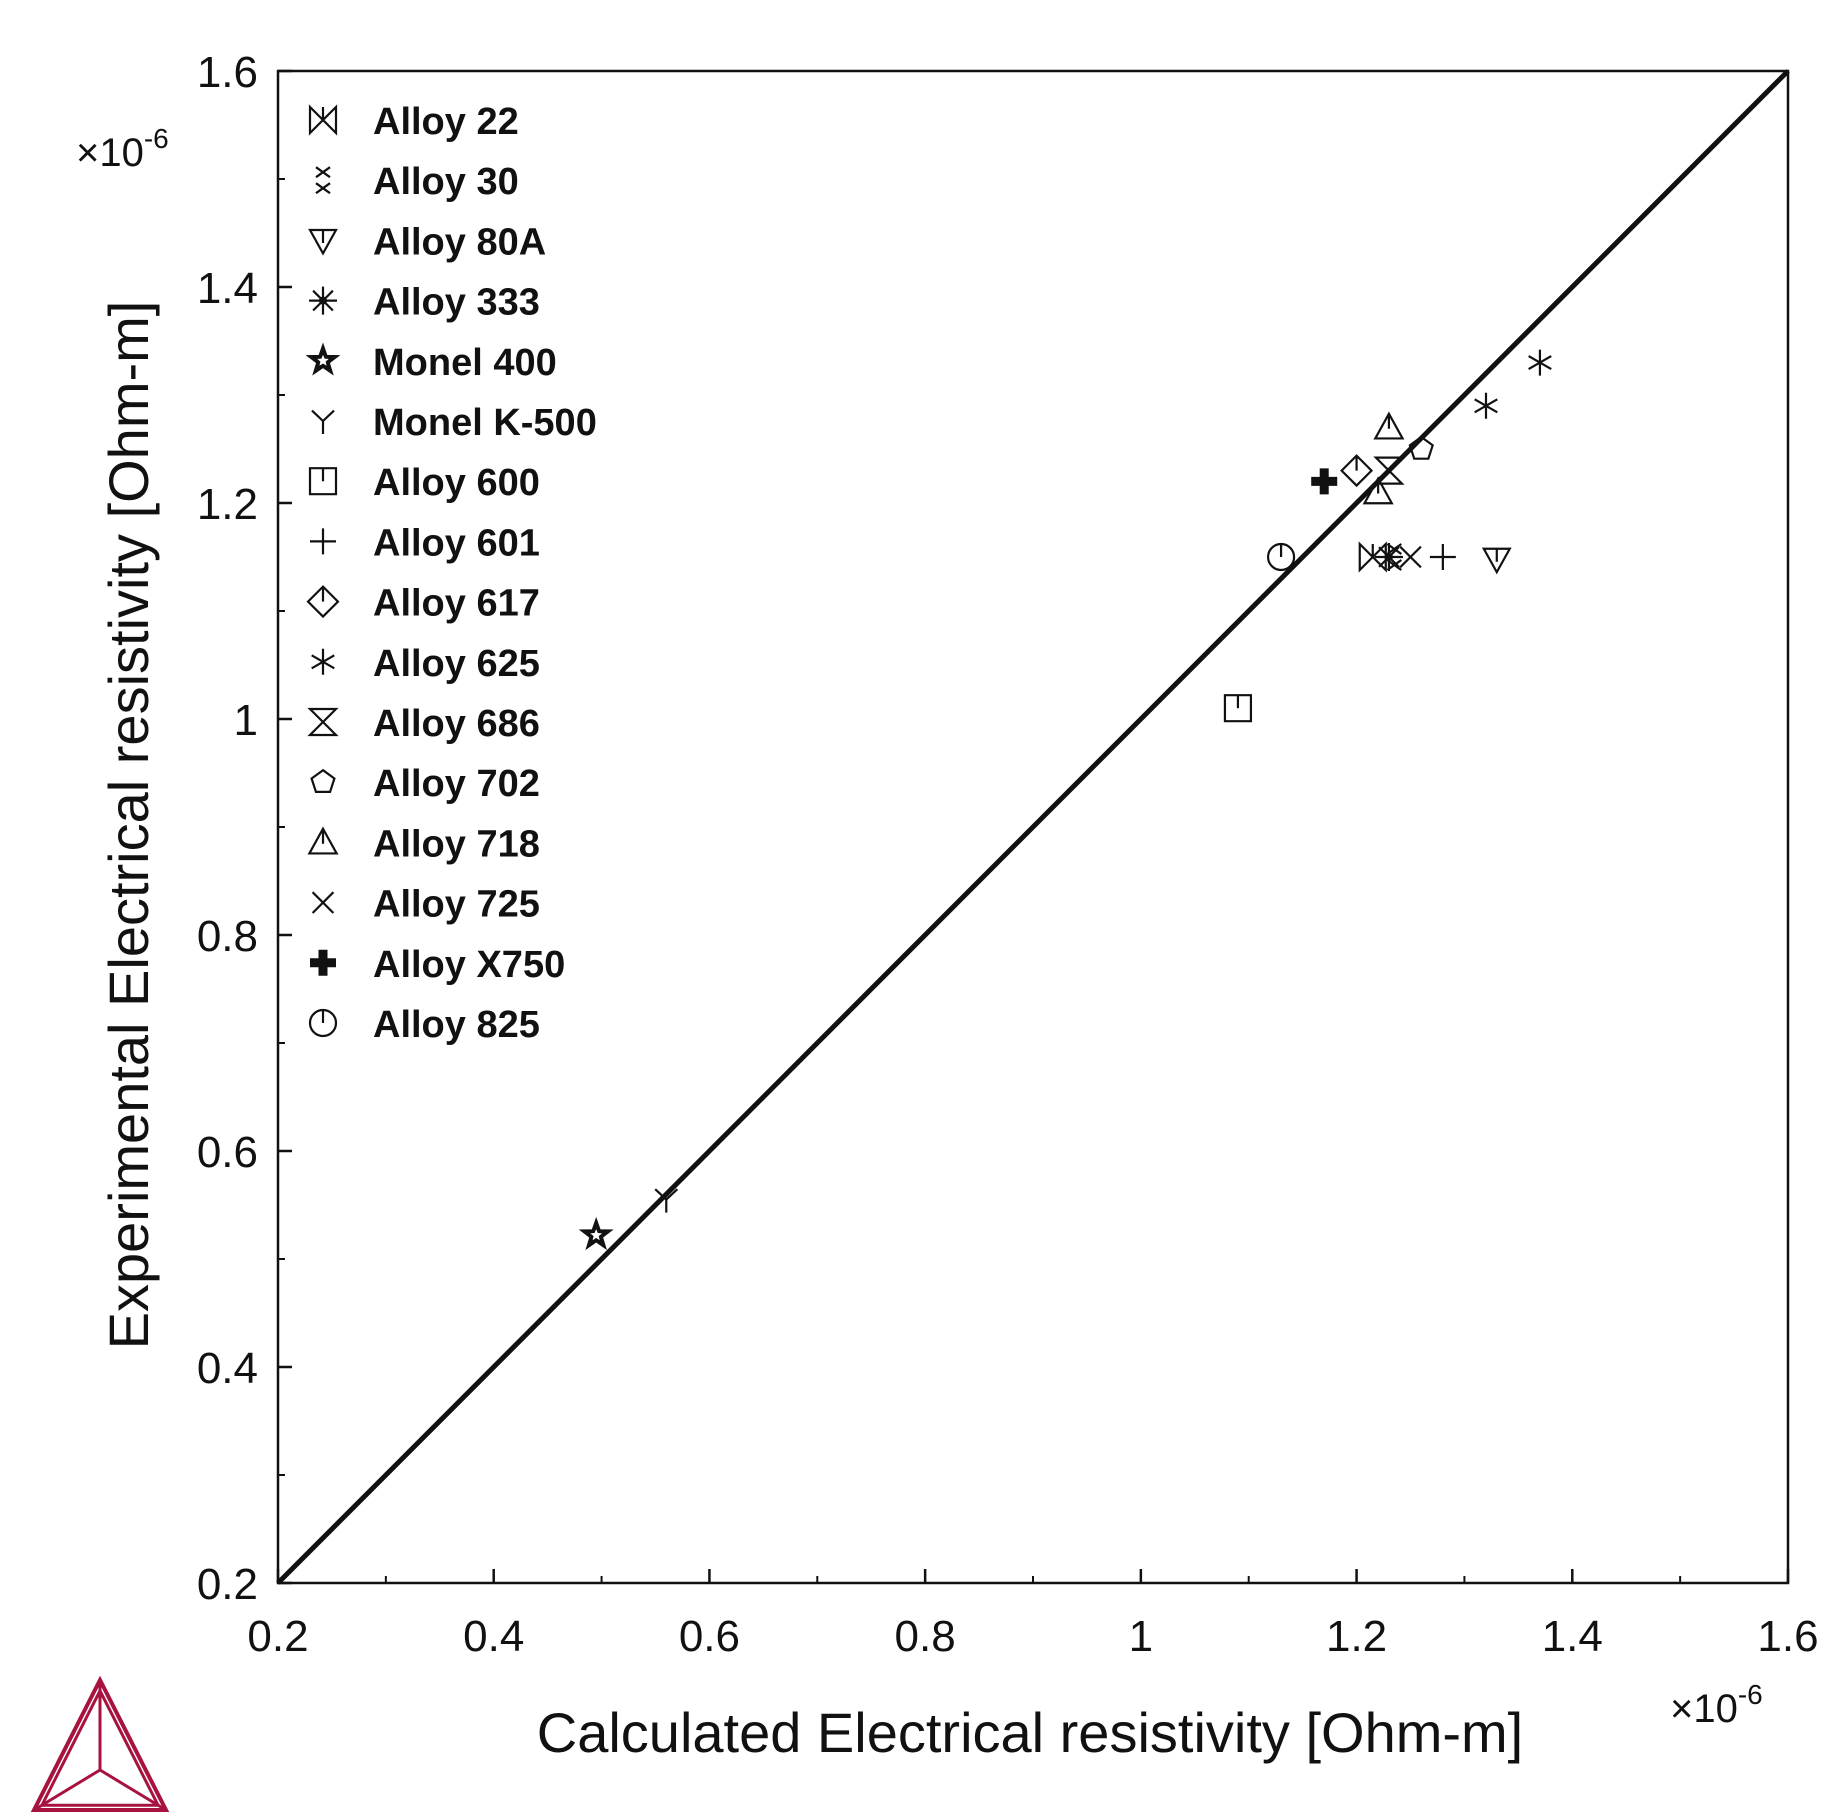 Image resolution: width=1840 pixels, height=1820 pixels. What do you see at coordinates (446, 182) in the screenshot?
I see `legend-entry-label: Alloy 30` at bounding box center [446, 182].